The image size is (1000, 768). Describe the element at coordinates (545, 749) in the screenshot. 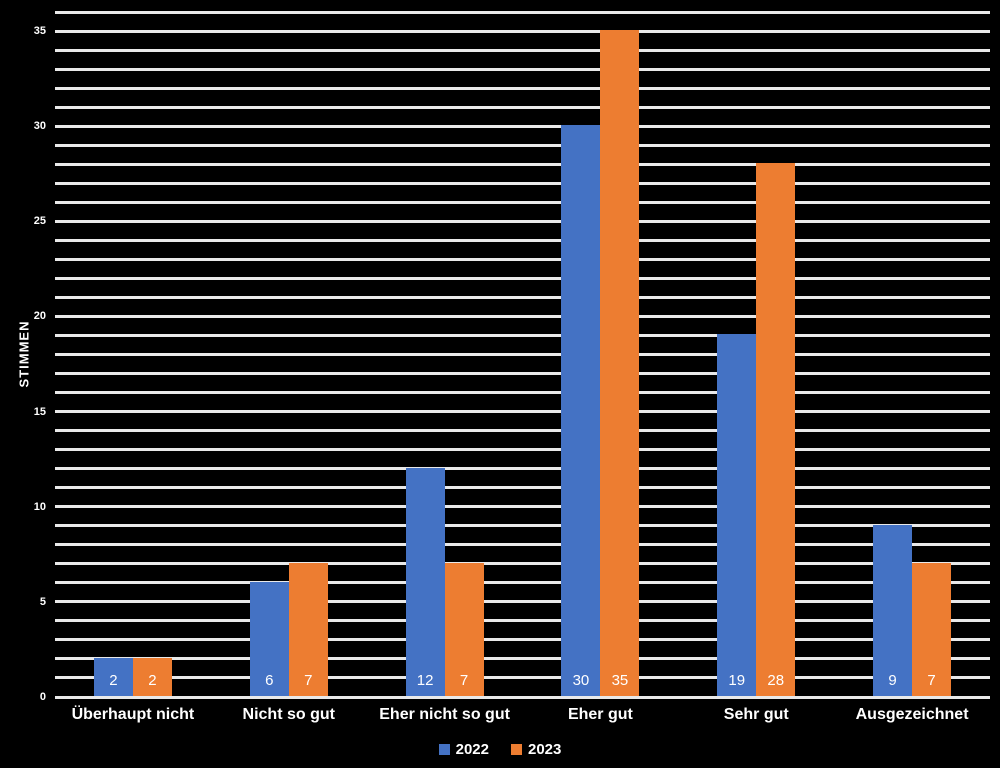

I see `legend-label: 2023` at that location.